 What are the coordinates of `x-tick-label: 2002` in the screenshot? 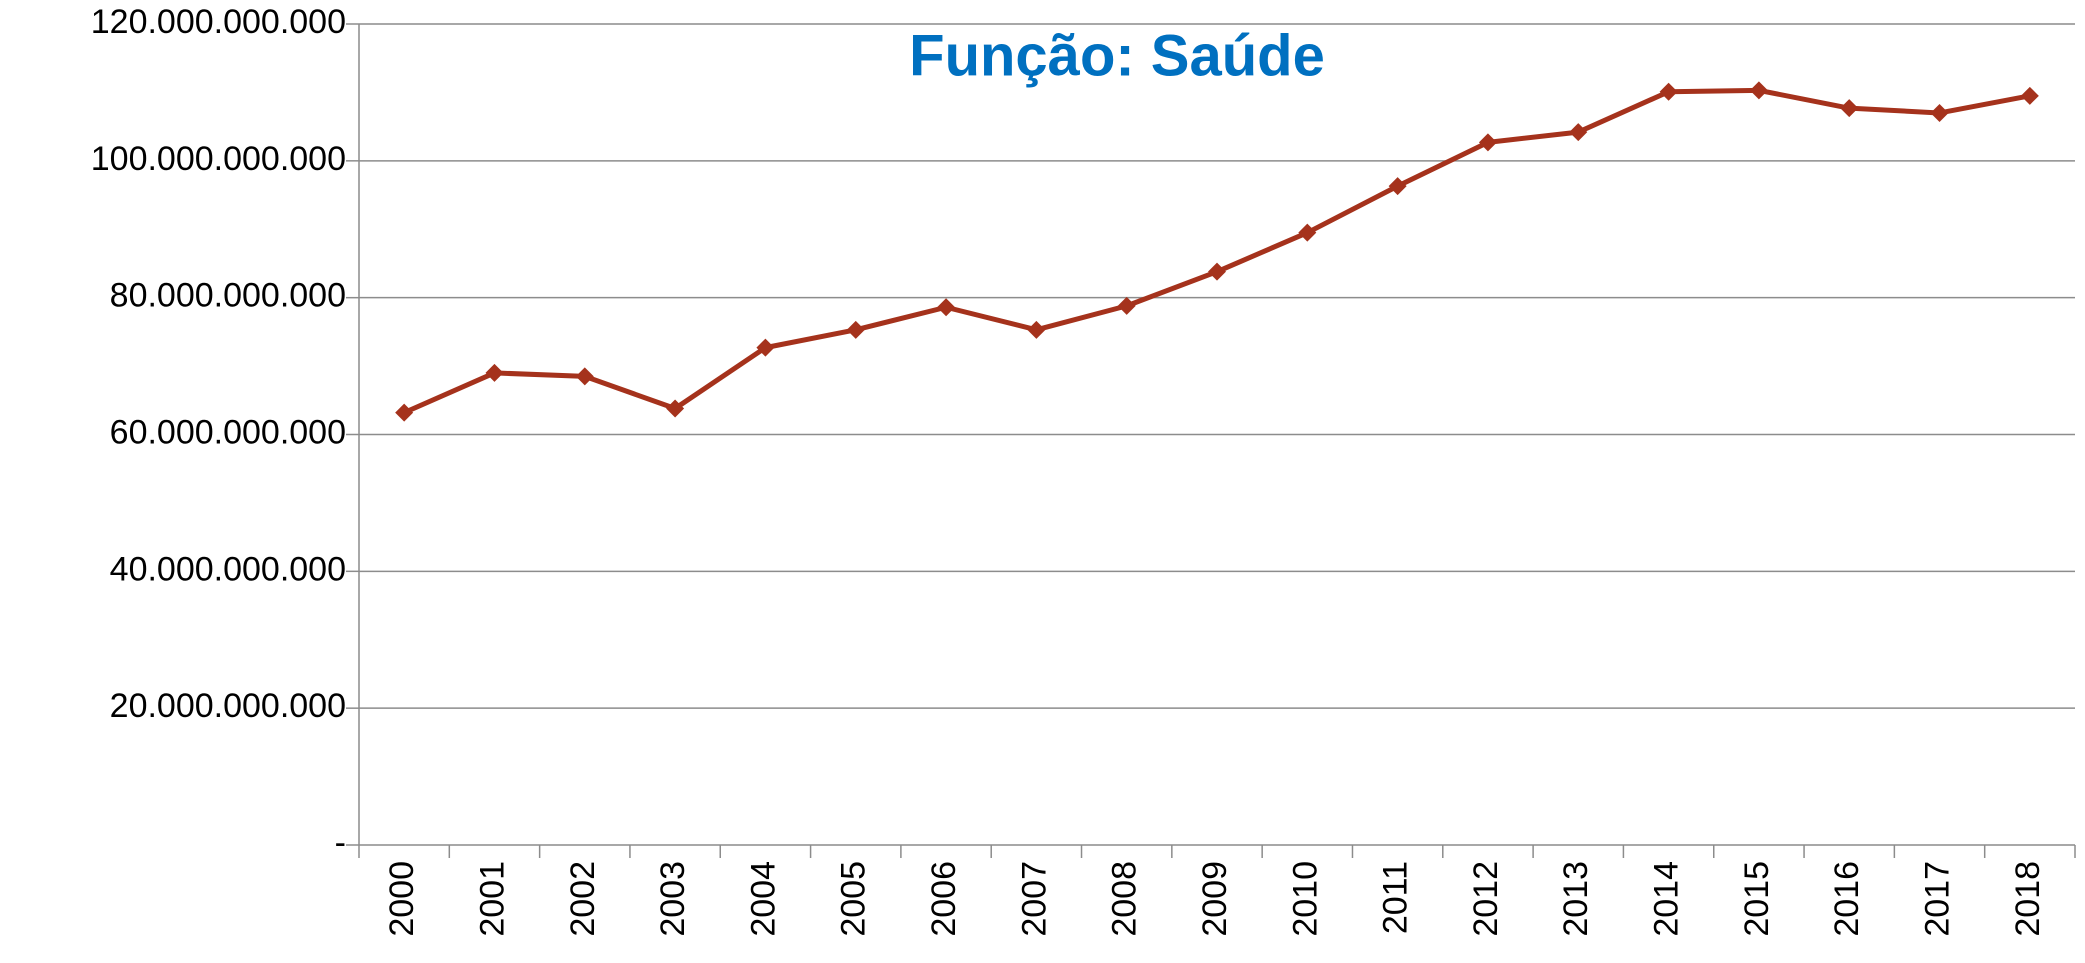 It's located at (583, 899).